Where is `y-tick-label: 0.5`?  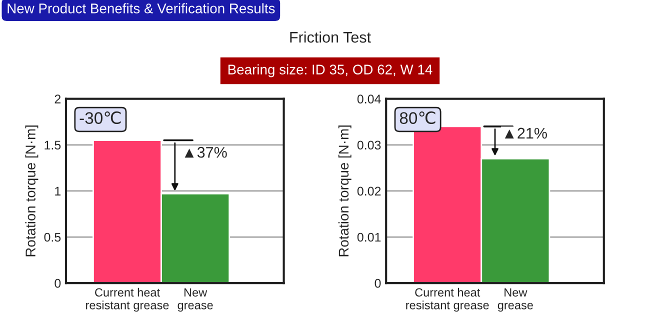 y-tick-label: 0.5 is located at coordinates (52, 237).